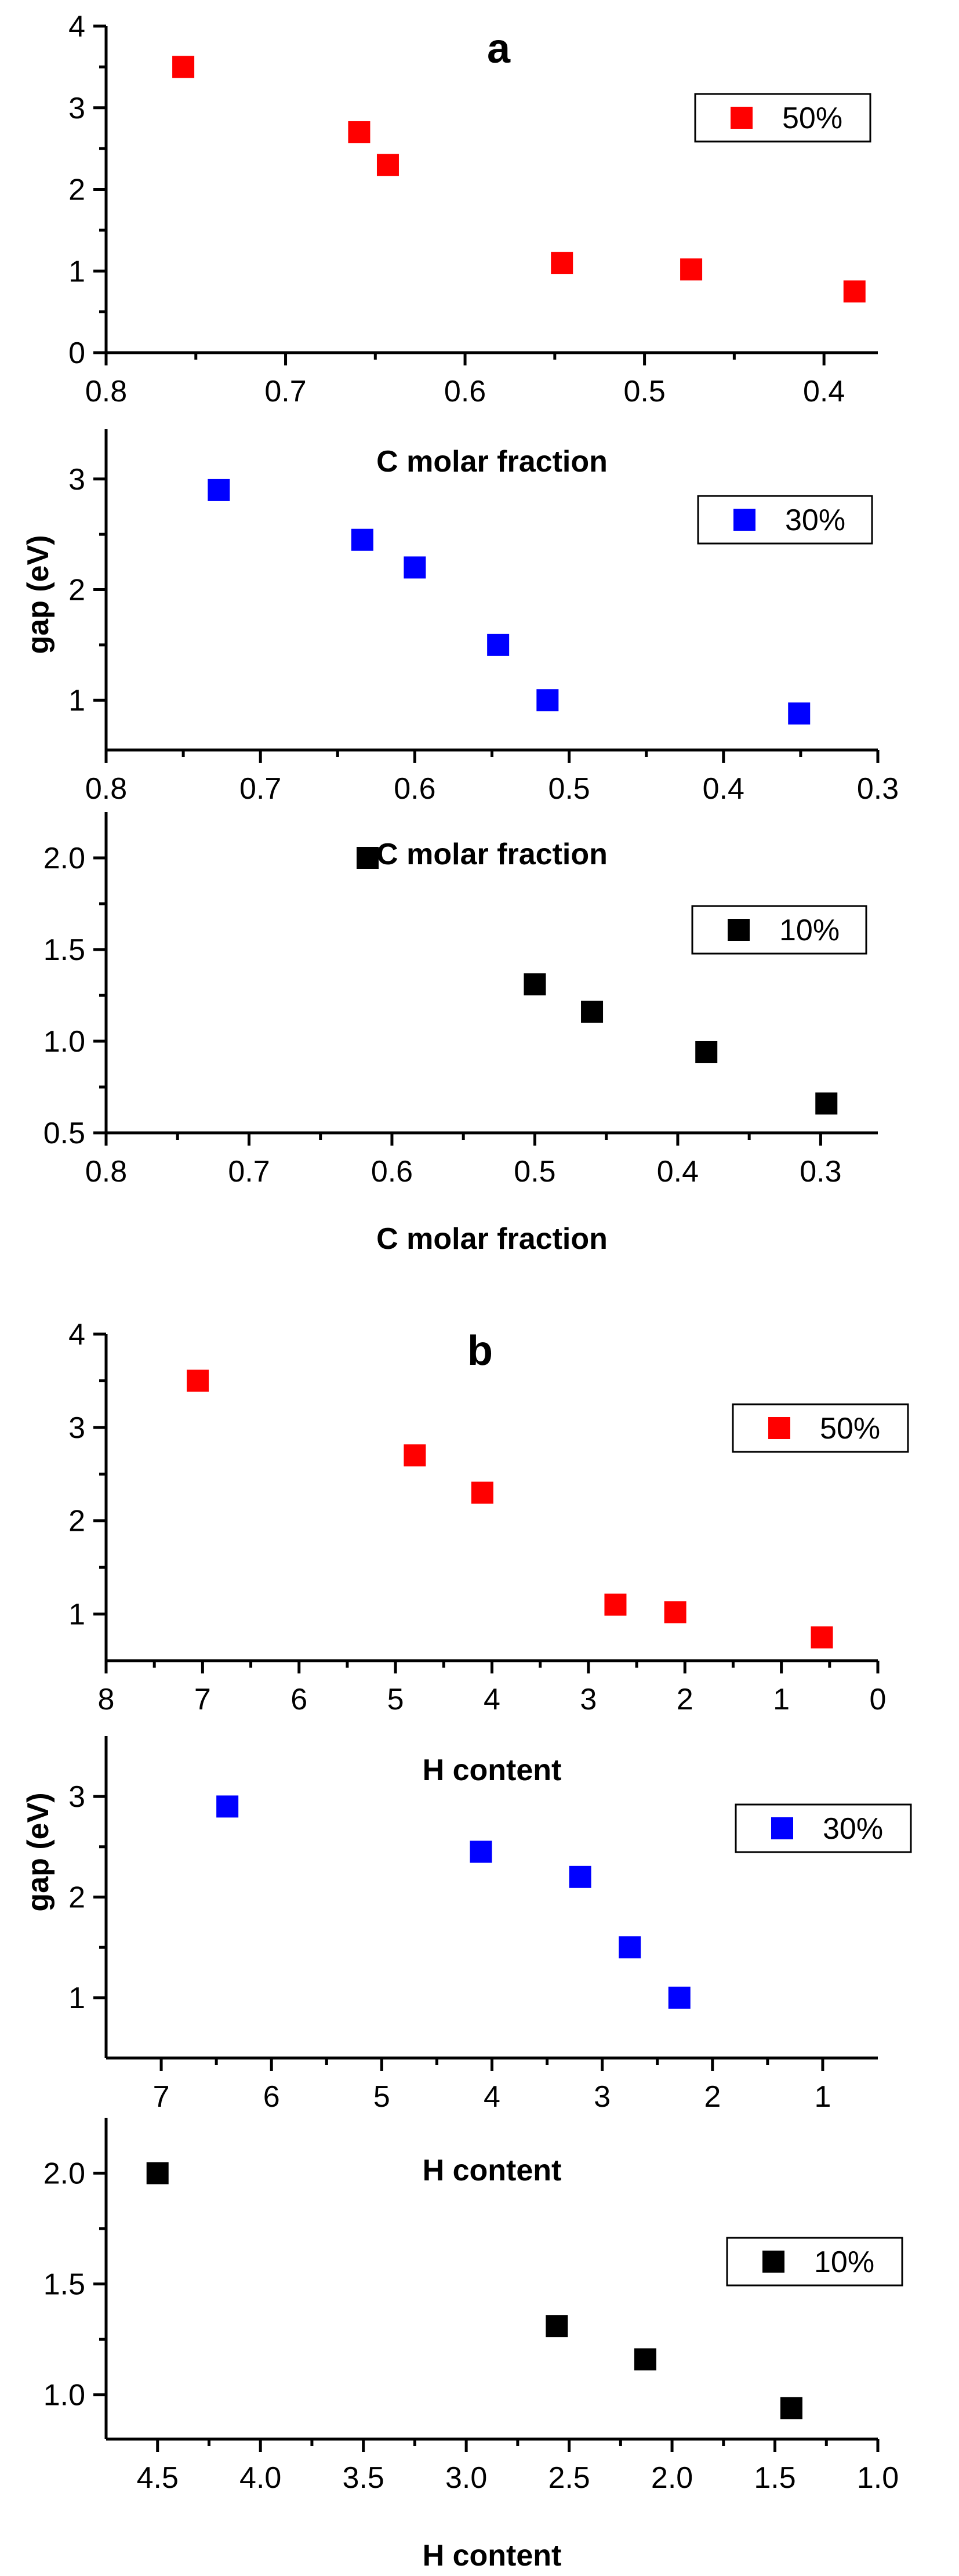 The width and height of the screenshot is (959, 2576). Describe the element at coordinates (76, 1898) in the screenshot. I see `chart-5-y-tick-label: 2` at that location.